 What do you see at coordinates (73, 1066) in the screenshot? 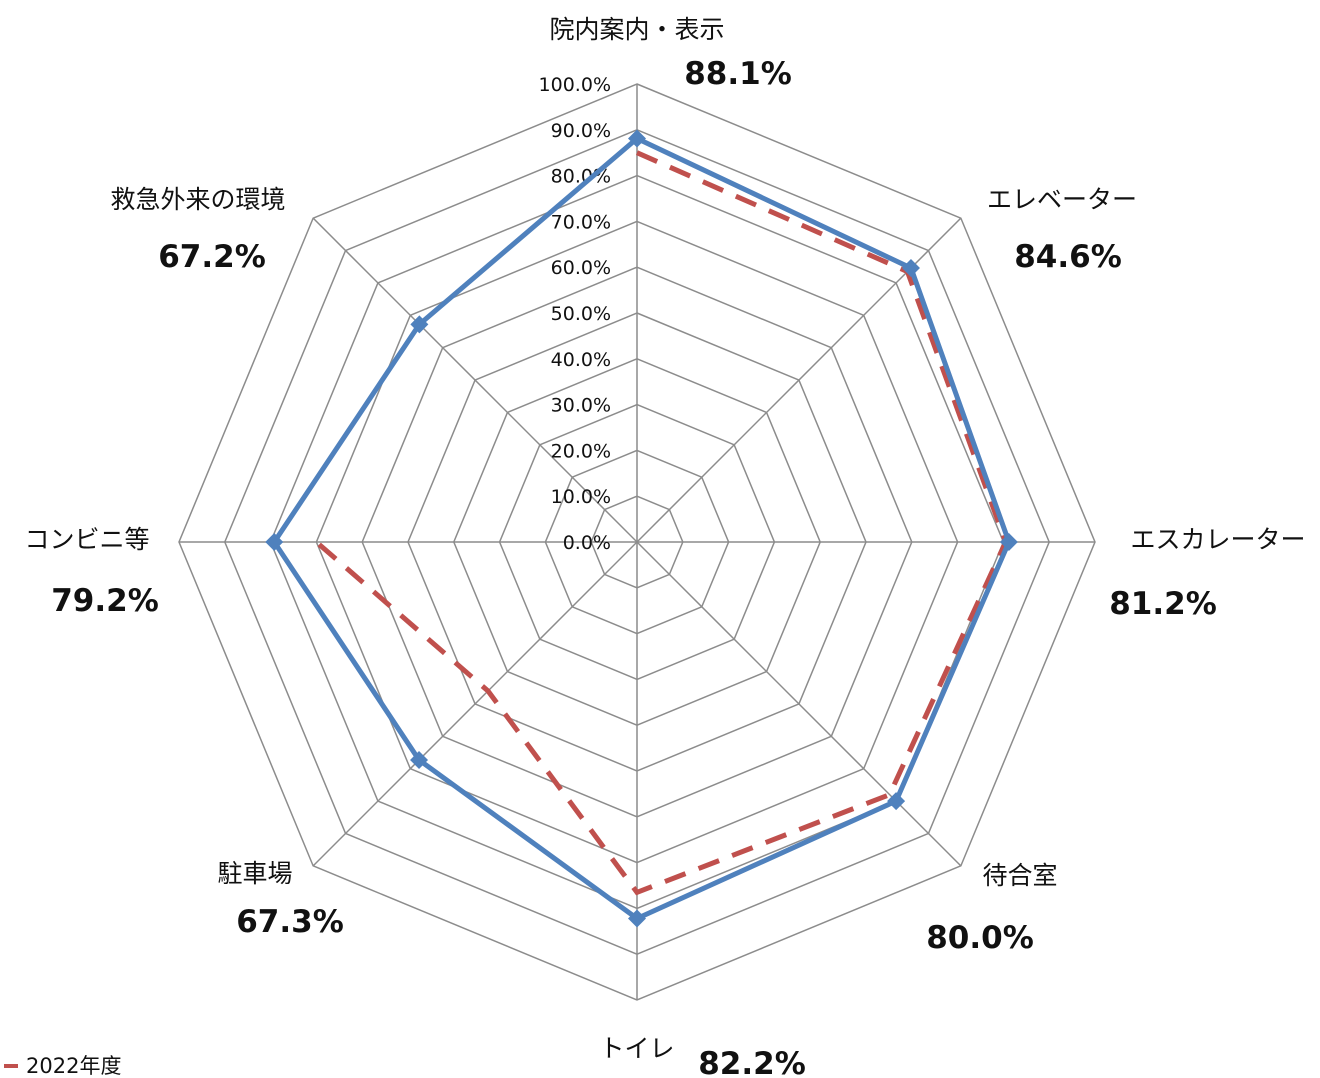
I see `legend-label-2022: 2022年度` at bounding box center [73, 1066].